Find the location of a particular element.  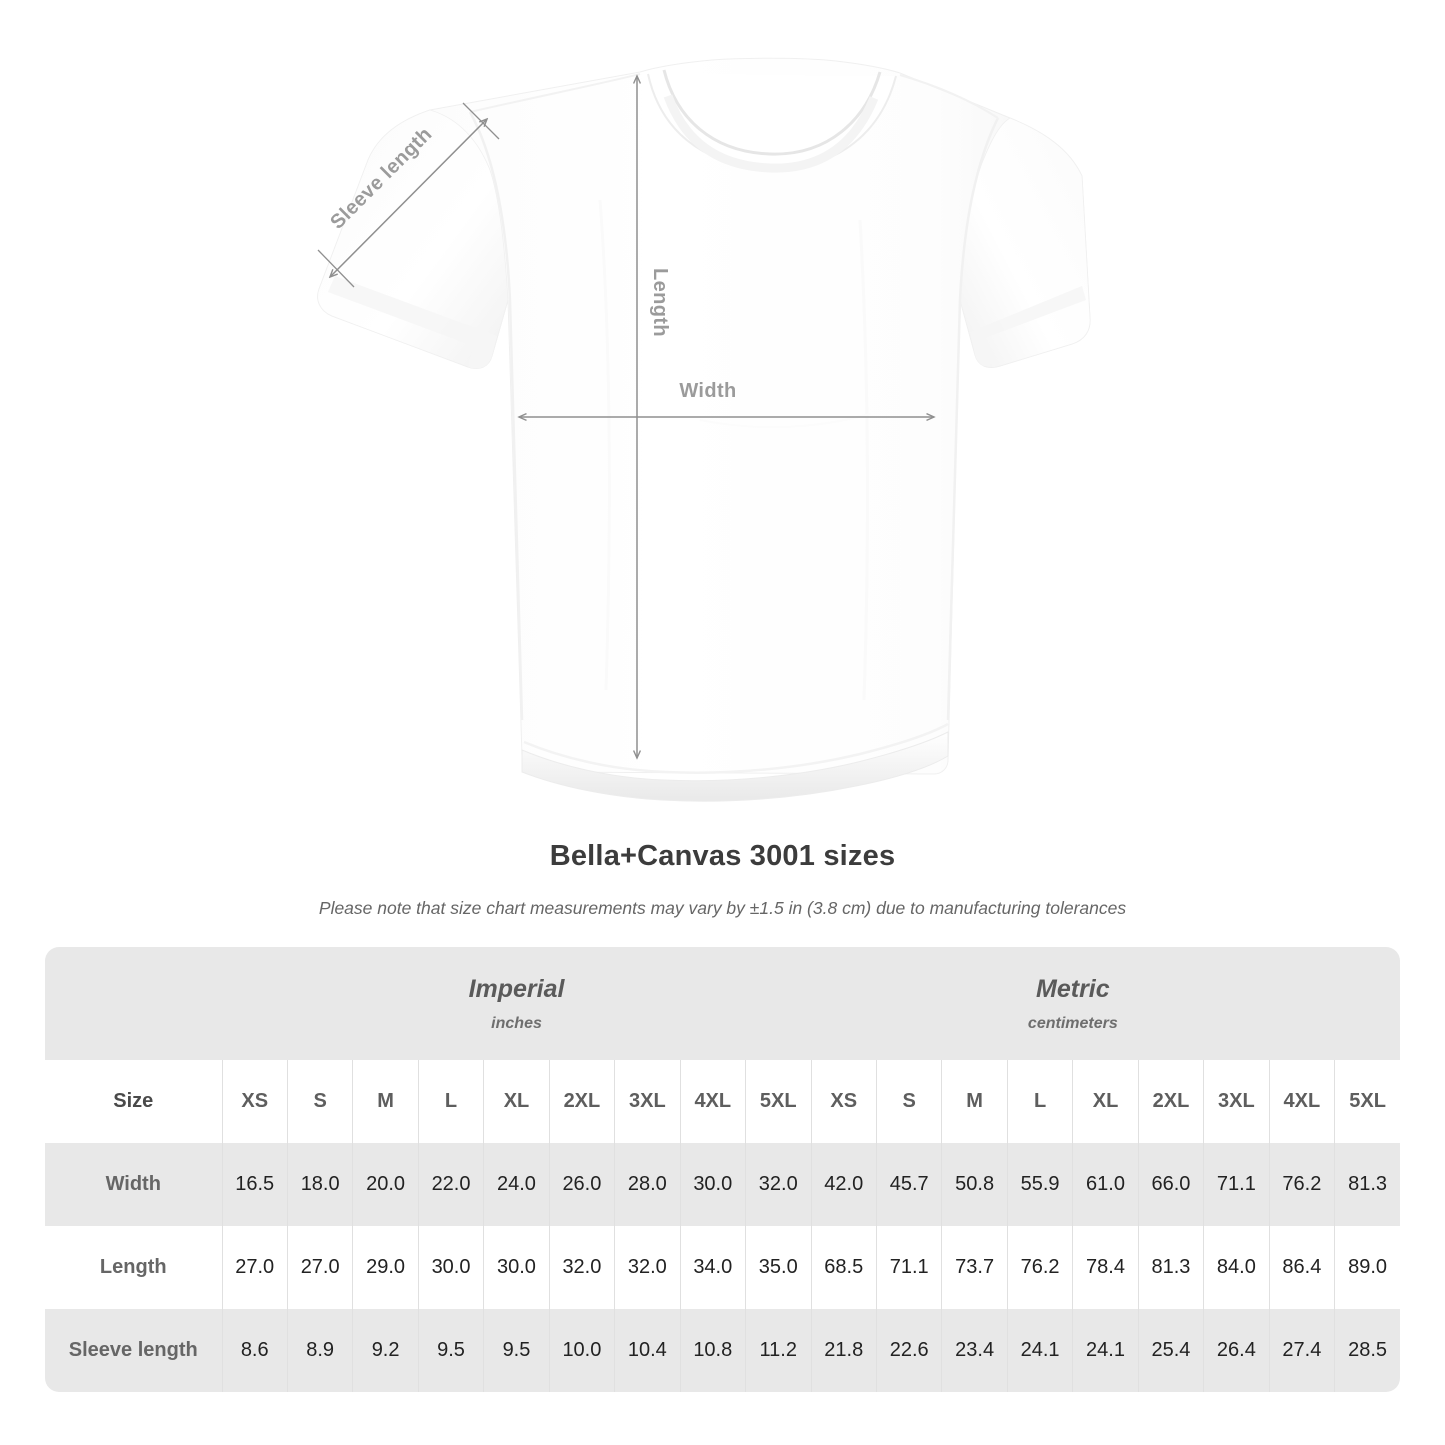

table-cell: 23.4 is located at coordinates (974, 1350).